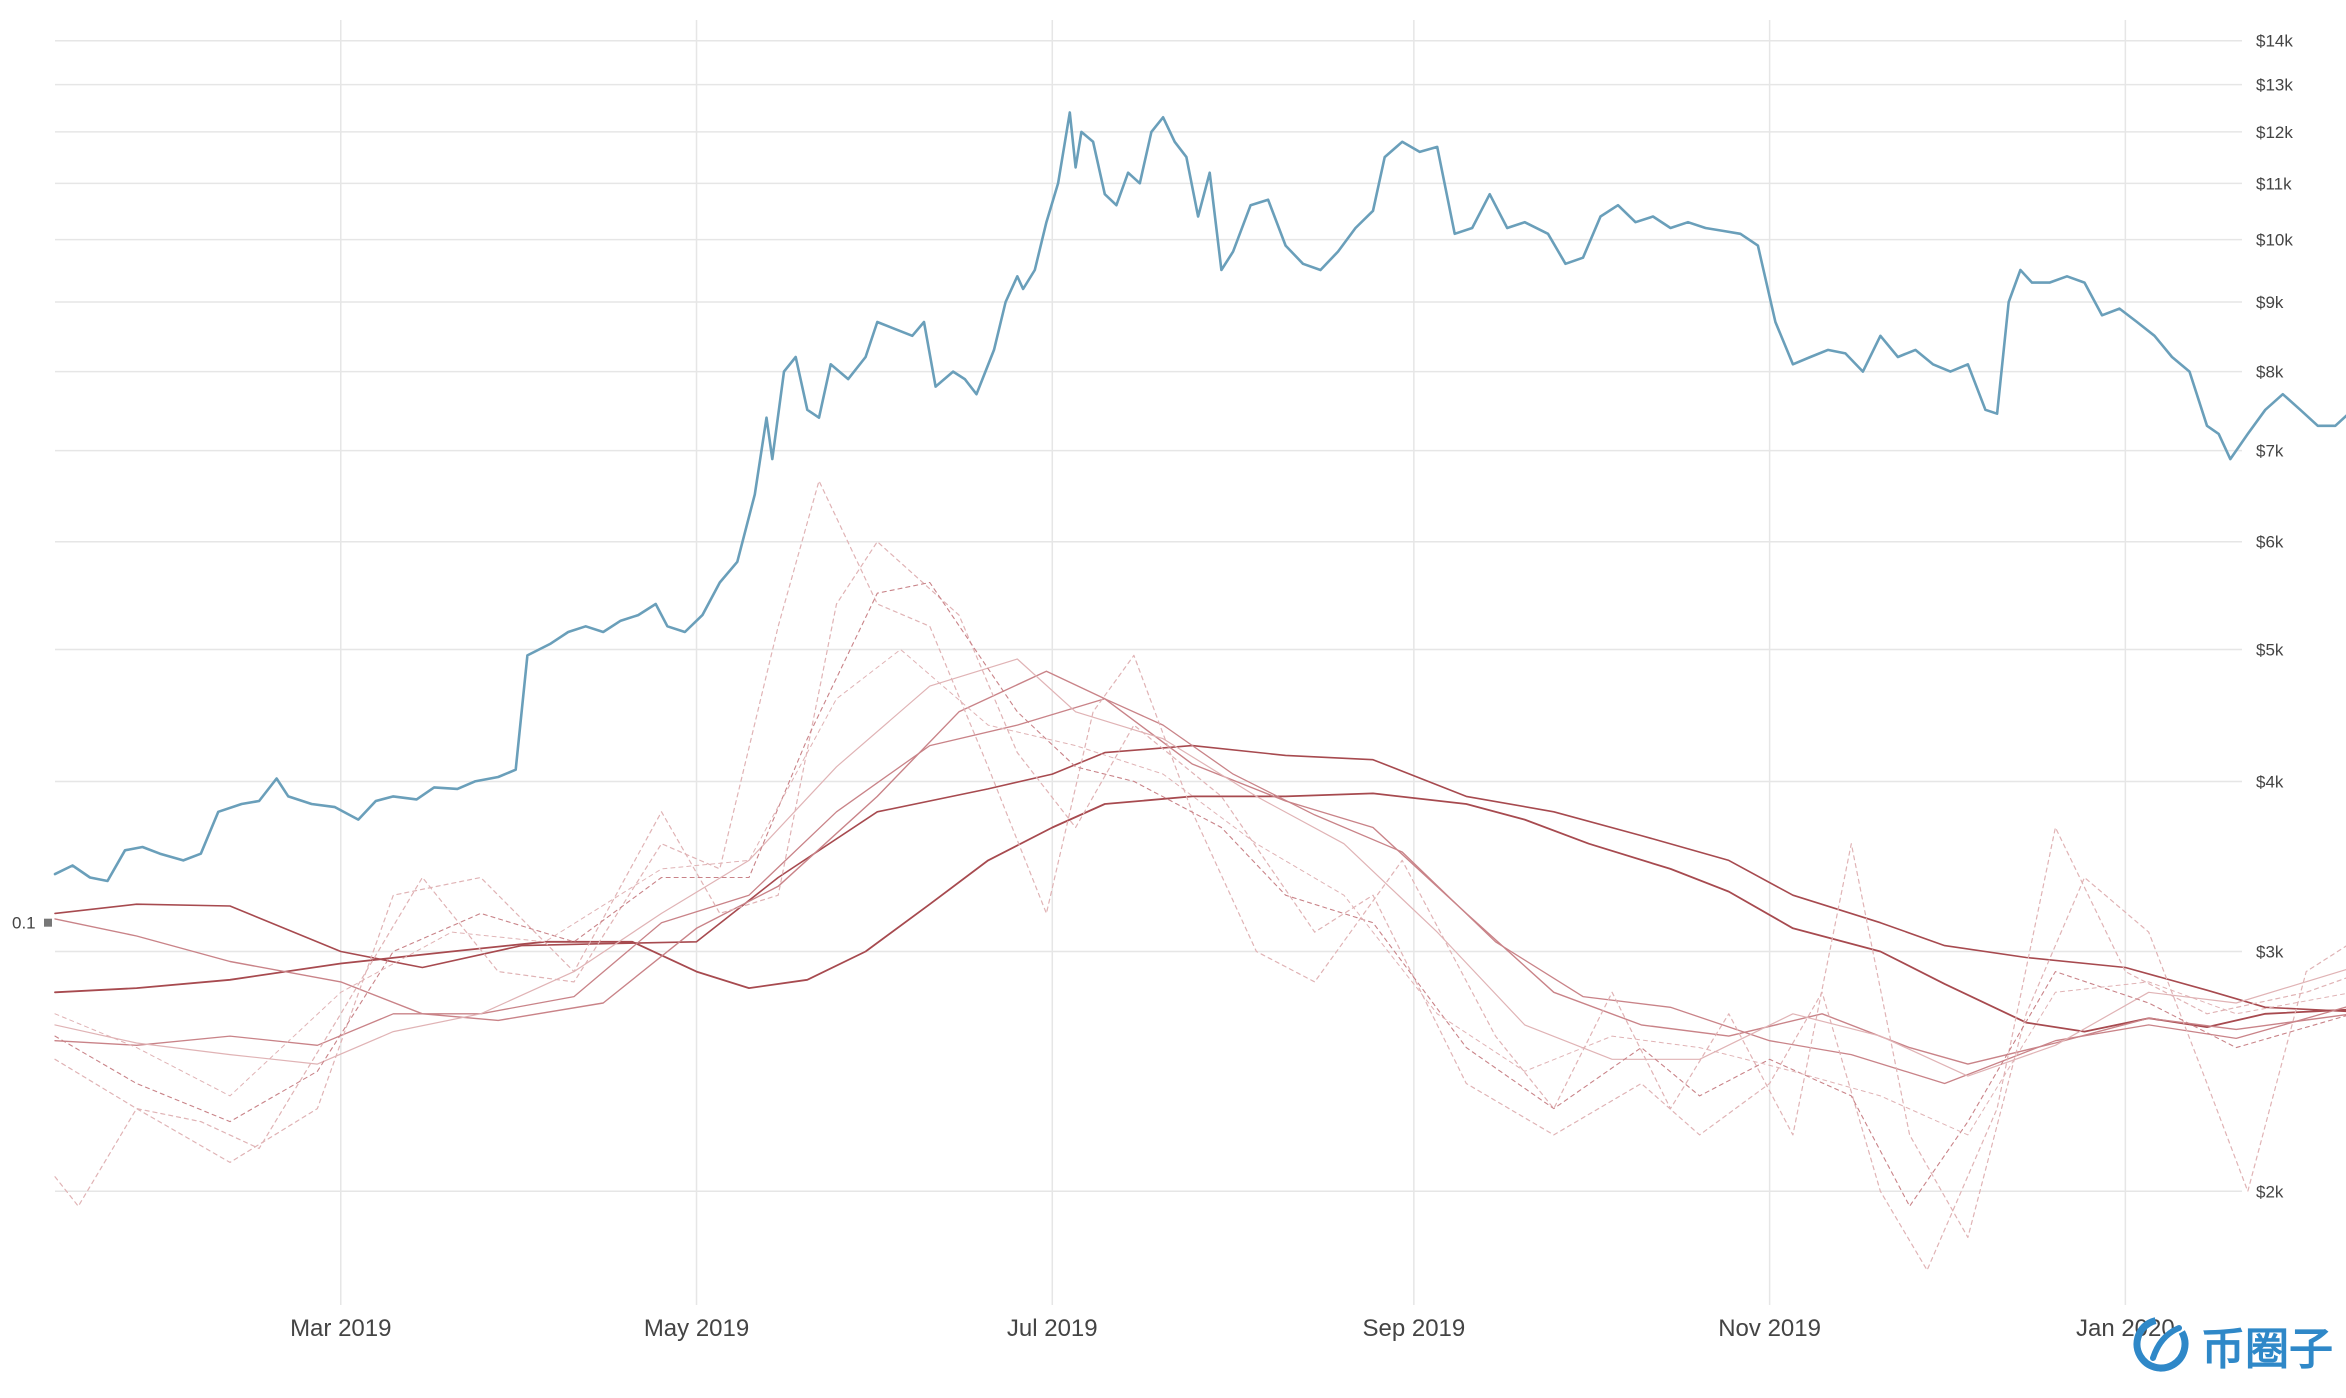 This screenshot has width=2346, height=1398. What do you see at coordinates (48, 922) in the screenshot?
I see `left-axis-tick-mark` at bounding box center [48, 922].